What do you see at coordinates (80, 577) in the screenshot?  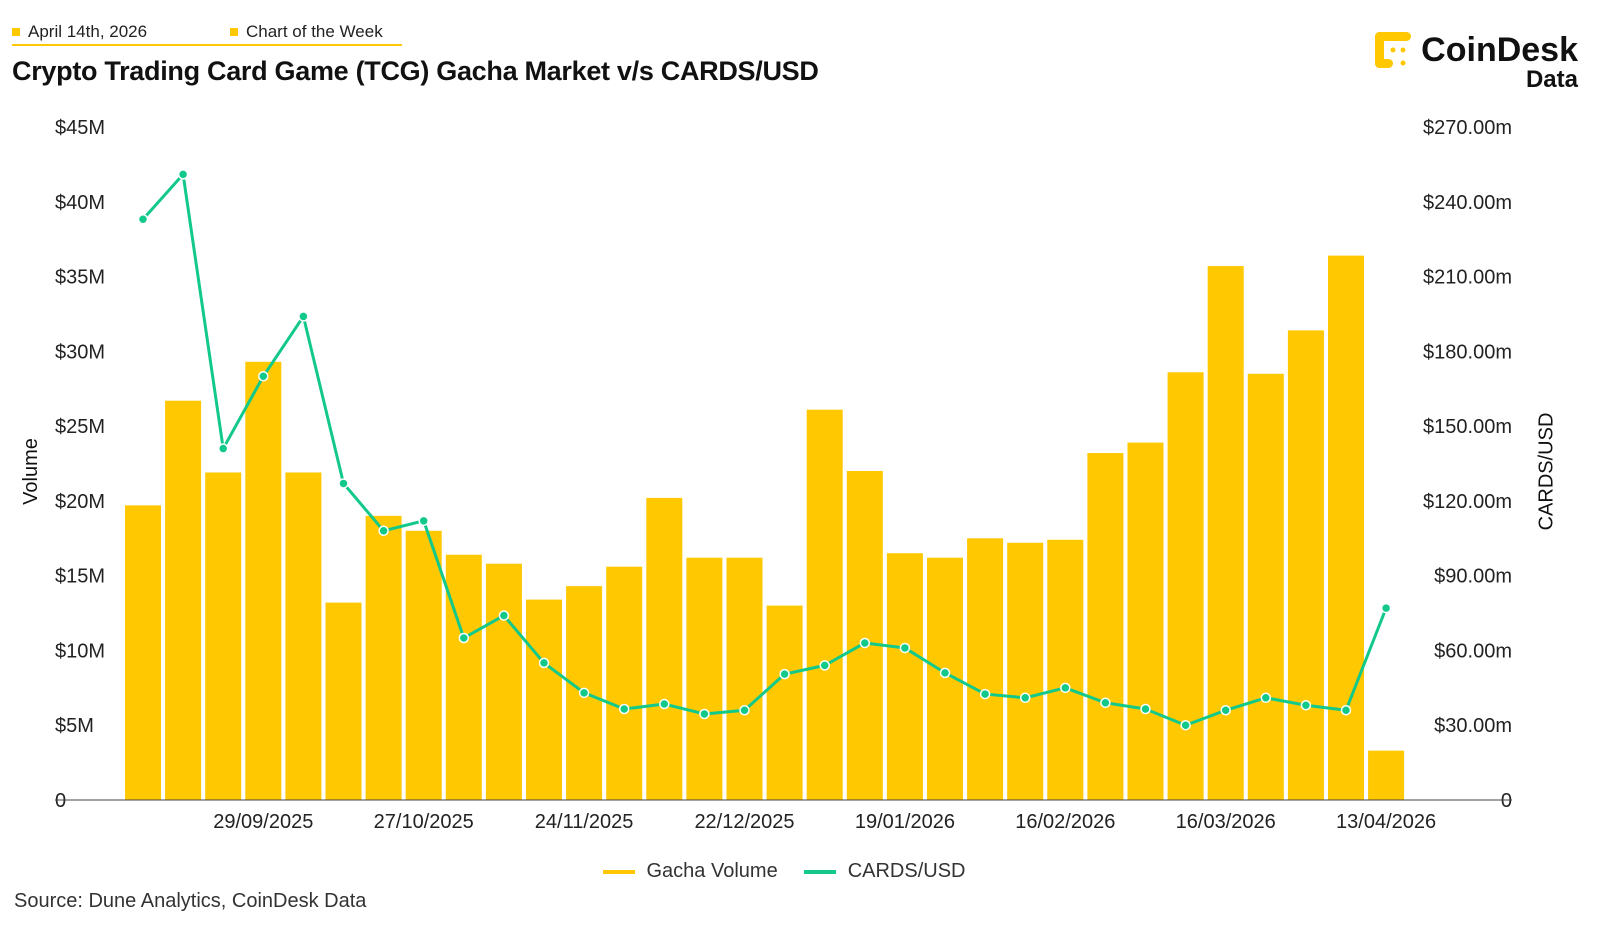 I see `y-tick-label: $15M` at bounding box center [80, 577].